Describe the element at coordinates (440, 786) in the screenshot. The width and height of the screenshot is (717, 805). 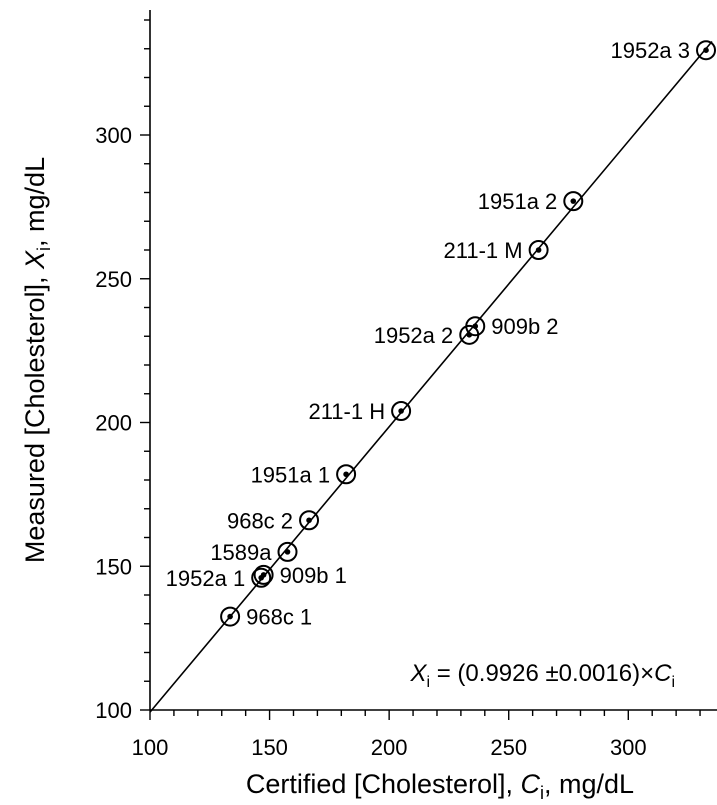
I see `x-axis-label: Certified [Cholesterol], Ci, mg/dL` at that location.